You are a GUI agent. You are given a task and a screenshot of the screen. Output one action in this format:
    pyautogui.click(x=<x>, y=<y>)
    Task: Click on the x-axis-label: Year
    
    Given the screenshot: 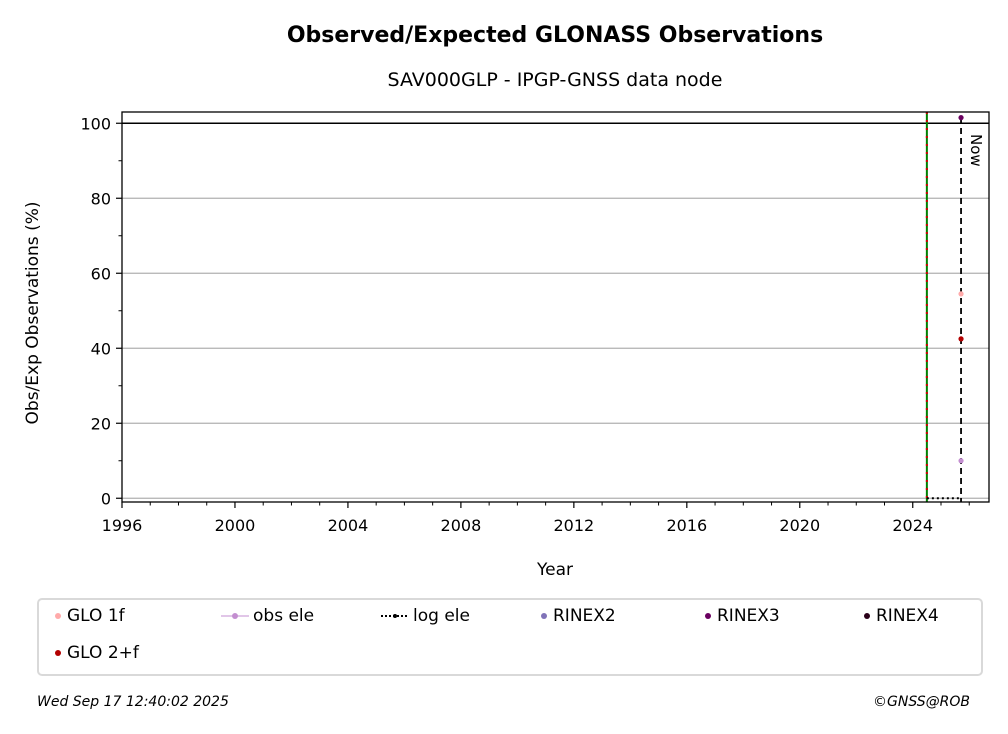 What is the action you would take?
    pyautogui.click(x=554, y=570)
    